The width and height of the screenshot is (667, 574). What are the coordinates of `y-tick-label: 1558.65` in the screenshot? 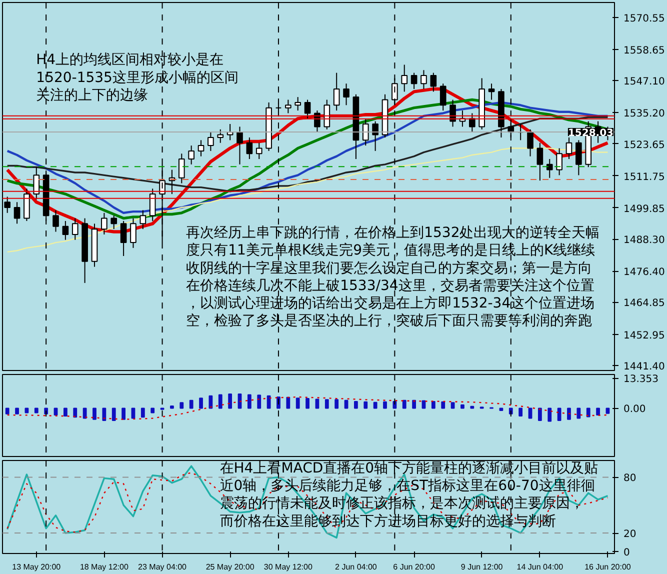 It's located at (644, 51).